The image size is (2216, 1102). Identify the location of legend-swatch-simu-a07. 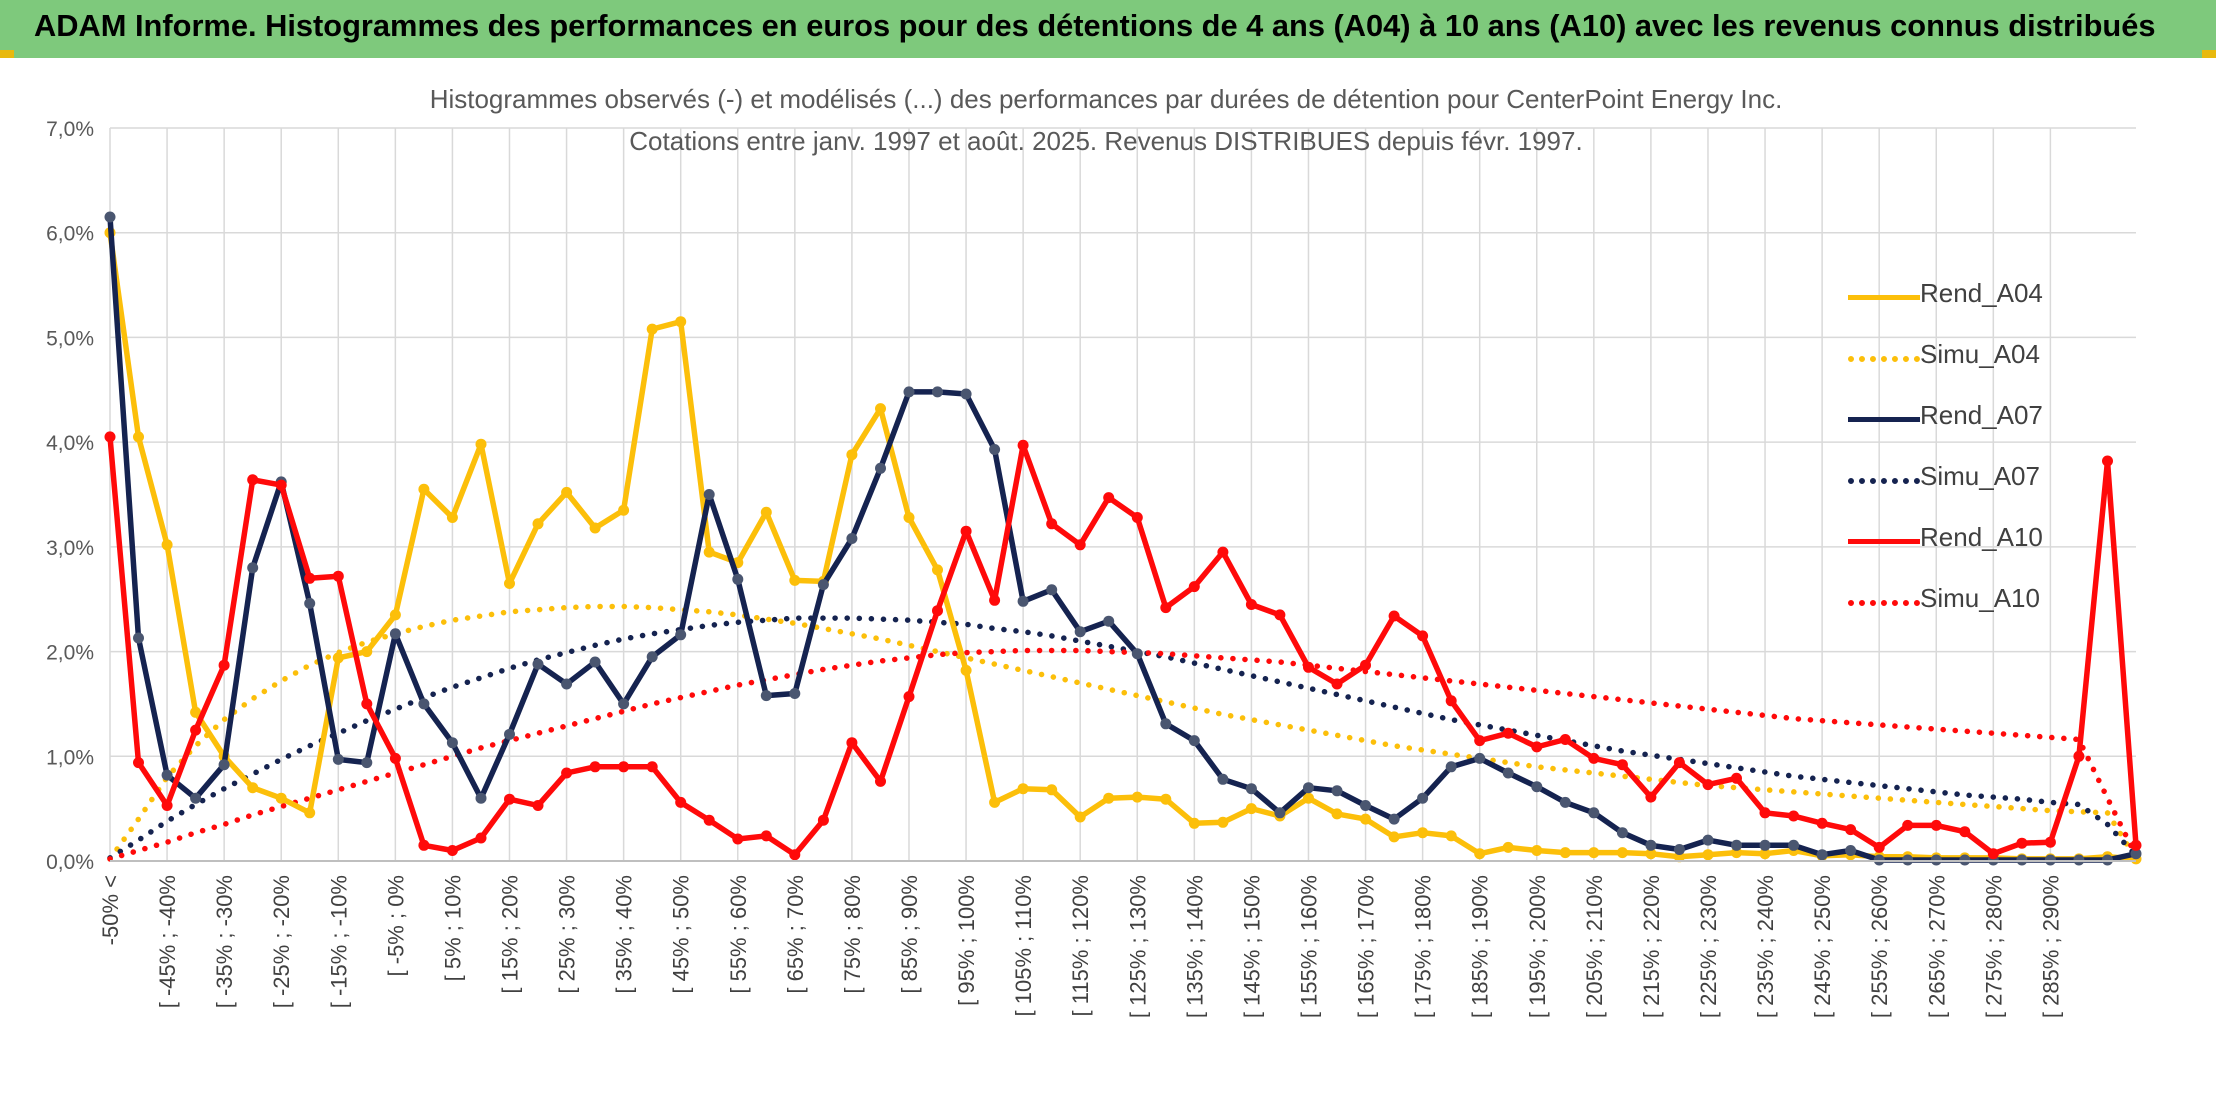
(1884, 481).